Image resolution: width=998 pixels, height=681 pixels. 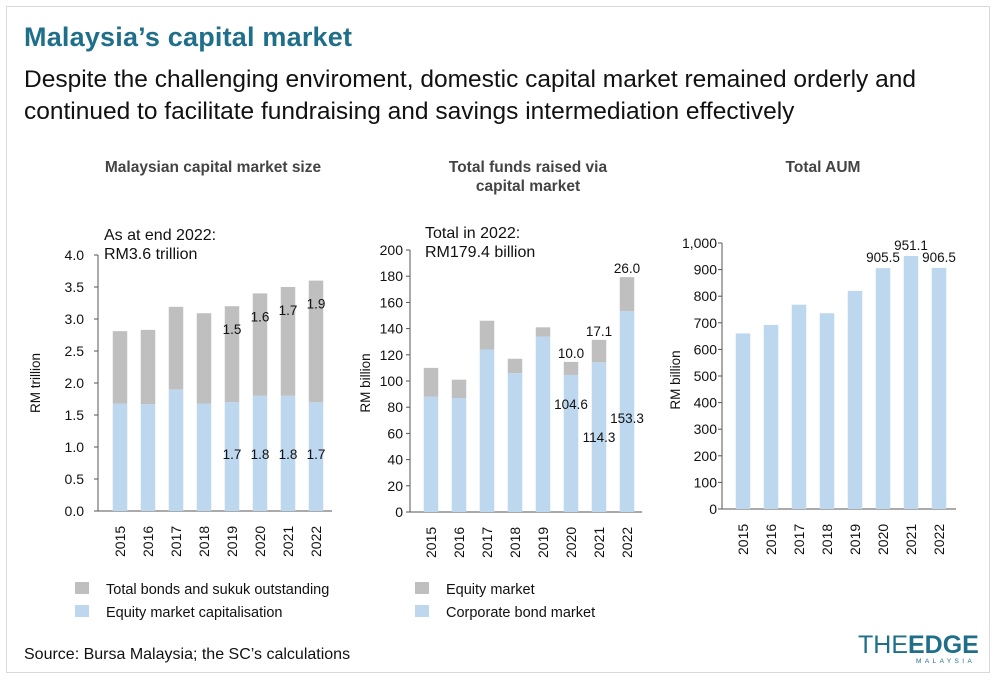 I want to click on y-tick-label: 100, so click(x=392, y=381).